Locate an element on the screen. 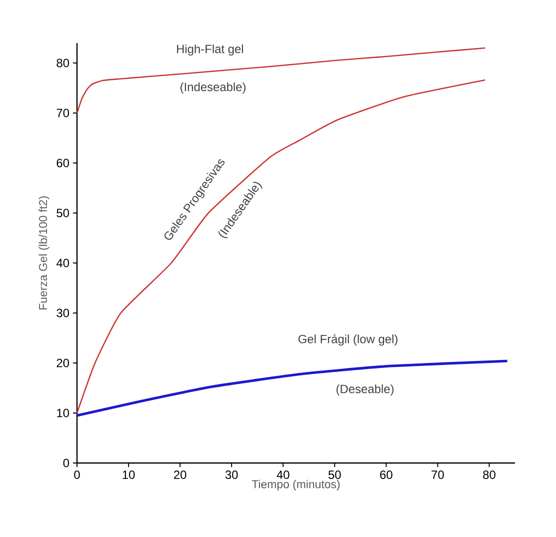 The image size is (556, 537). x-axis-title: Tiempo (minutos) is located at coordinates (296, 485).